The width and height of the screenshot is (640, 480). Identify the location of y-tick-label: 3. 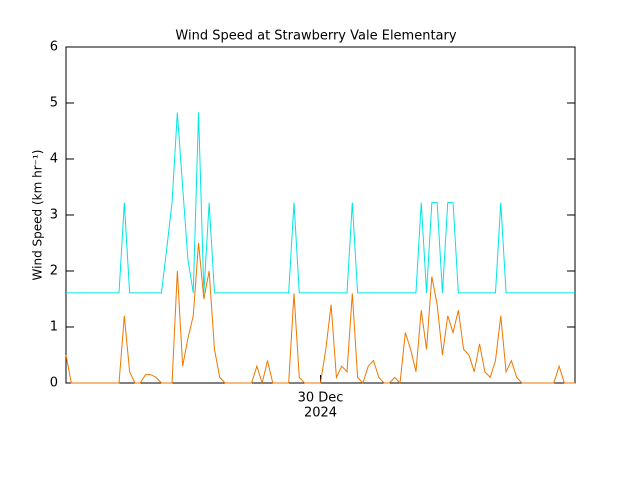
(54, 215).